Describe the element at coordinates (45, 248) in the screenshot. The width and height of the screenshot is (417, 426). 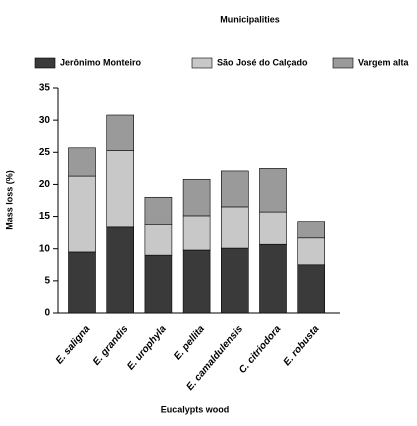
I see `y-tick-label: 10` at that location.